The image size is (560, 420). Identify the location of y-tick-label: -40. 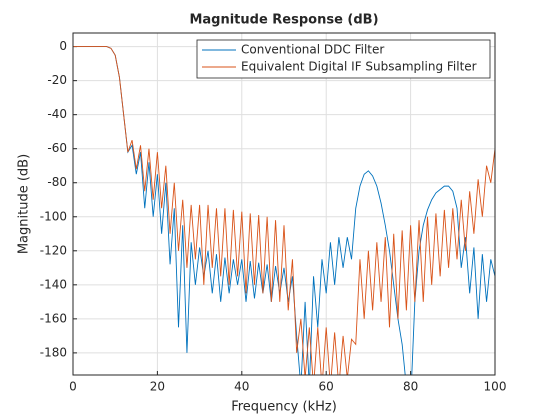
(57, 114).